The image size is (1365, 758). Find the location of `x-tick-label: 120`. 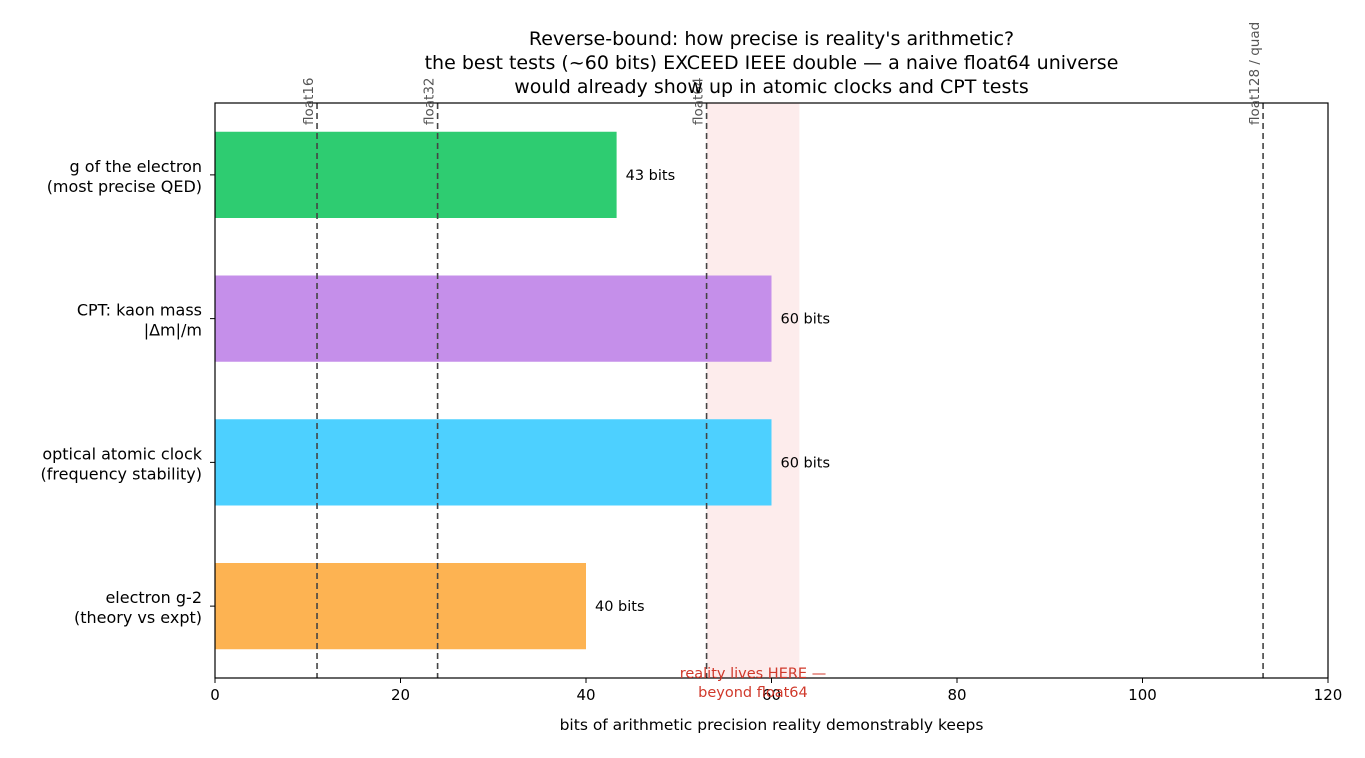

x-tick-label: 120 is located at coordinates (1328, 695).